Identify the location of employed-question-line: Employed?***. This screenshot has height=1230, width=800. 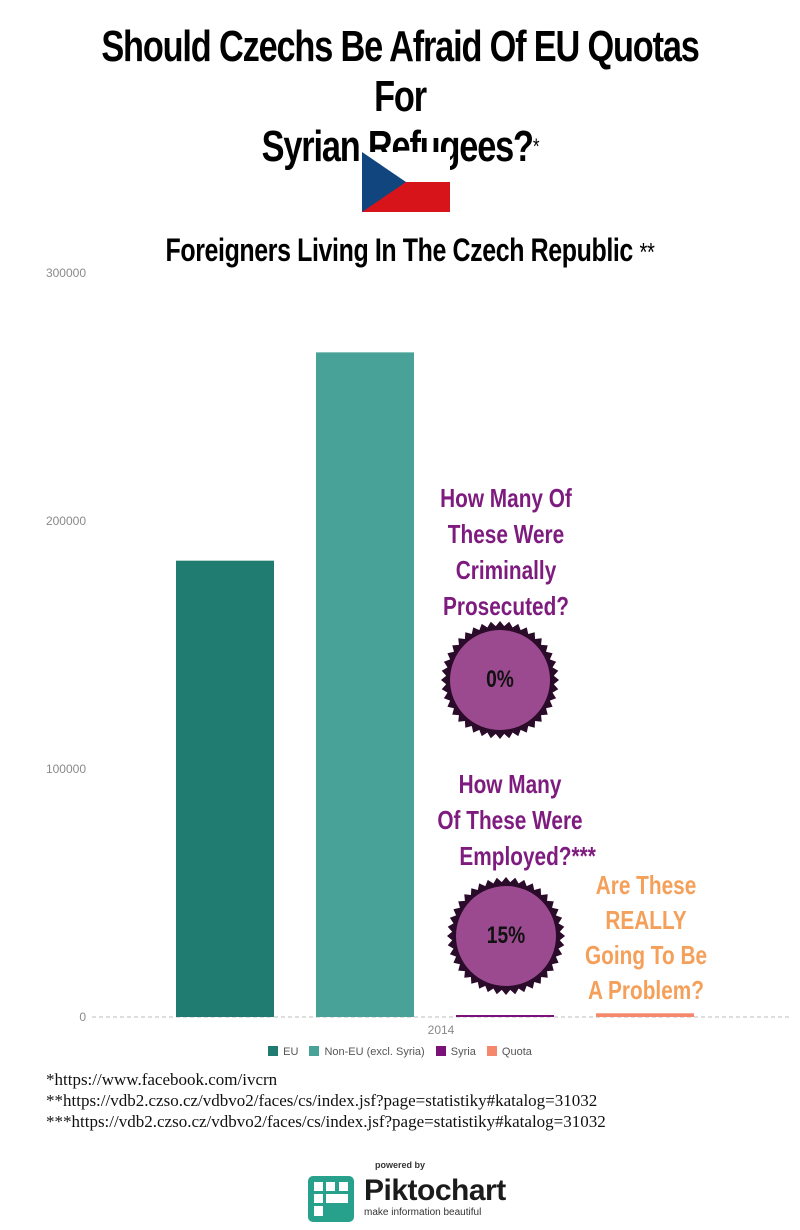
(527, 856).